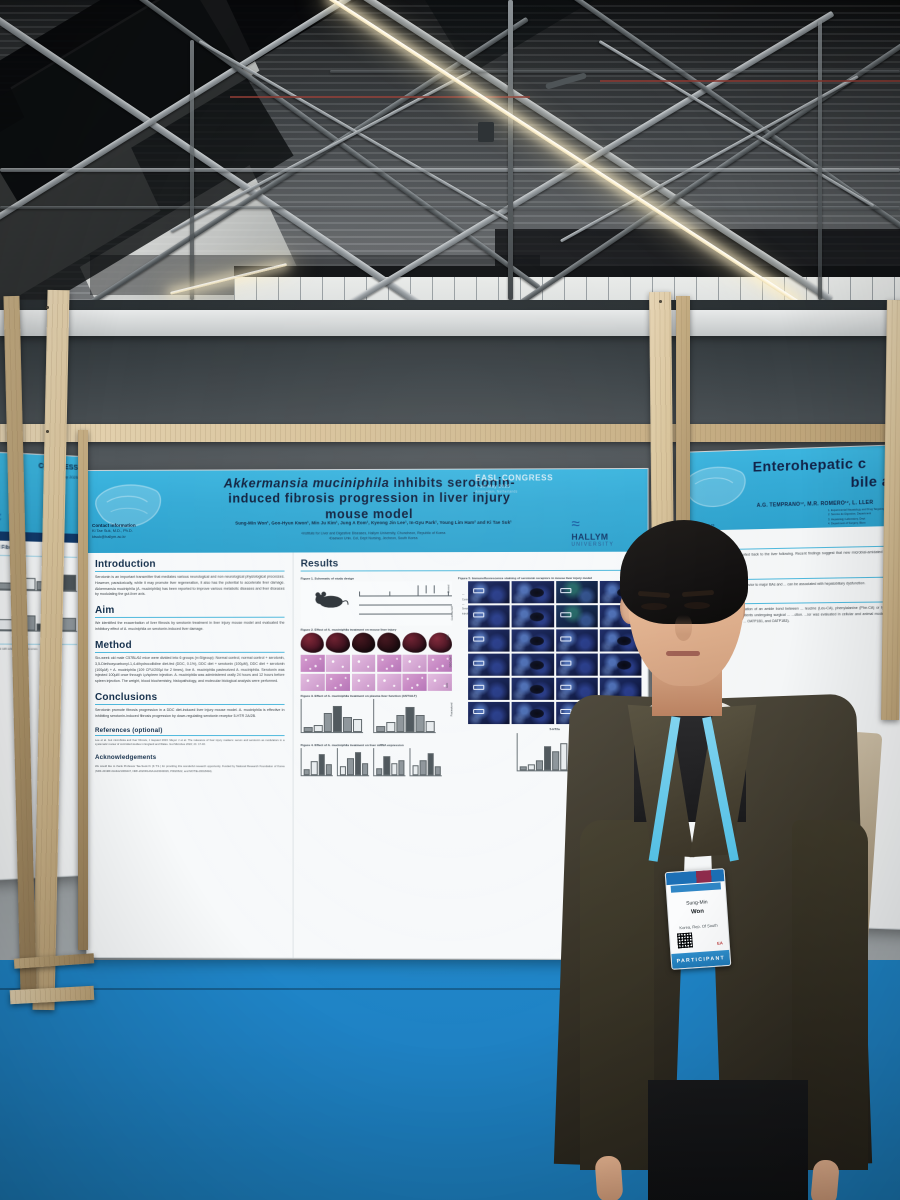  Describe the element at coordinates (683, 628) in the screenshot. I see `nose` at that location.